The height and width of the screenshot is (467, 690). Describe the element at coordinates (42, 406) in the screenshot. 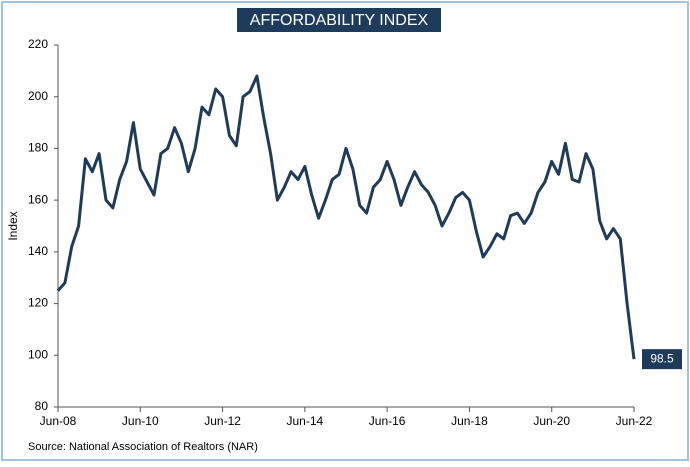

I see `y-tick-label: 80` at that location.